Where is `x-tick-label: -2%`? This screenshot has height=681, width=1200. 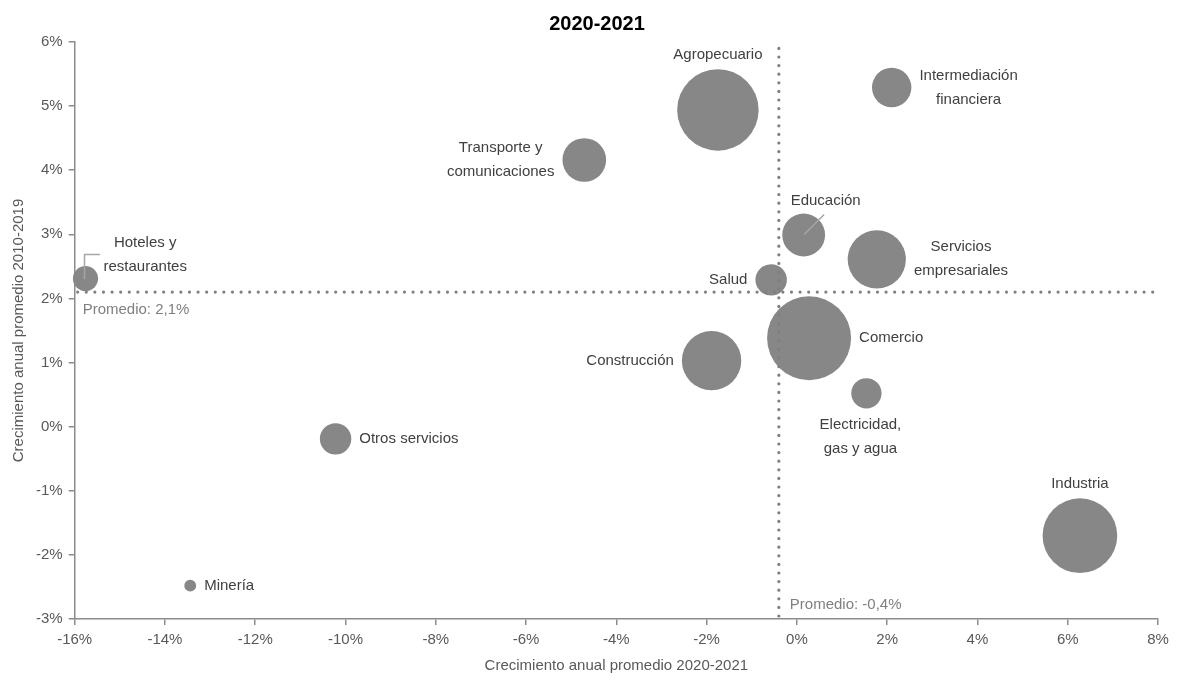 x-tick-label: -2% is located at coordinates (706, 639).